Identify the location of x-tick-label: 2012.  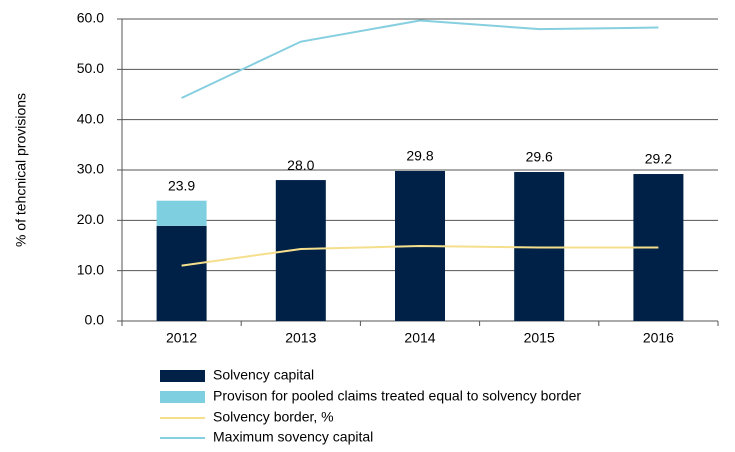
(181, 338).